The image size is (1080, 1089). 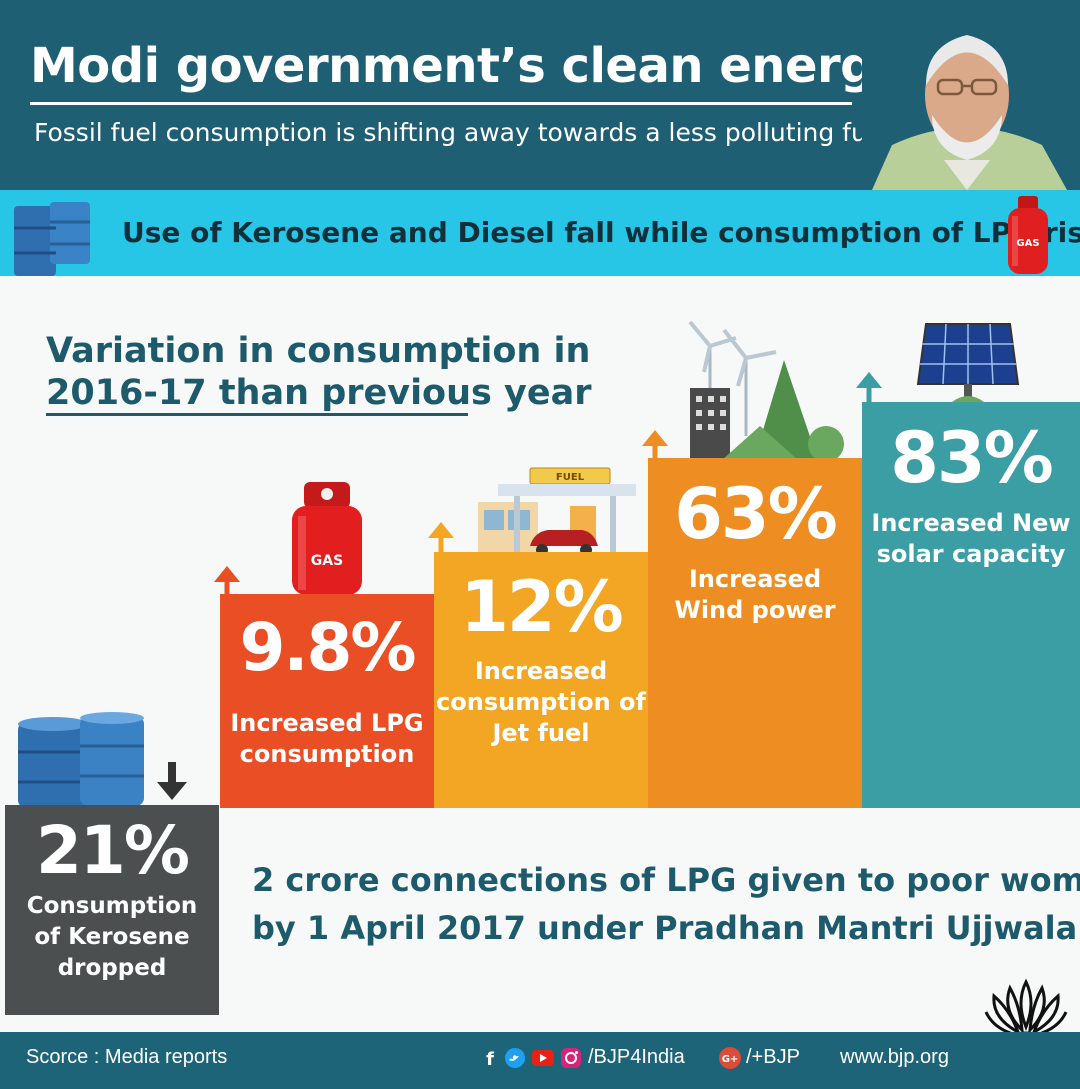 What do you see at coordinates (570, 477) in the screenshot?
I see `fuel-sign-label: FUEL` at bounding box center [570, 477].